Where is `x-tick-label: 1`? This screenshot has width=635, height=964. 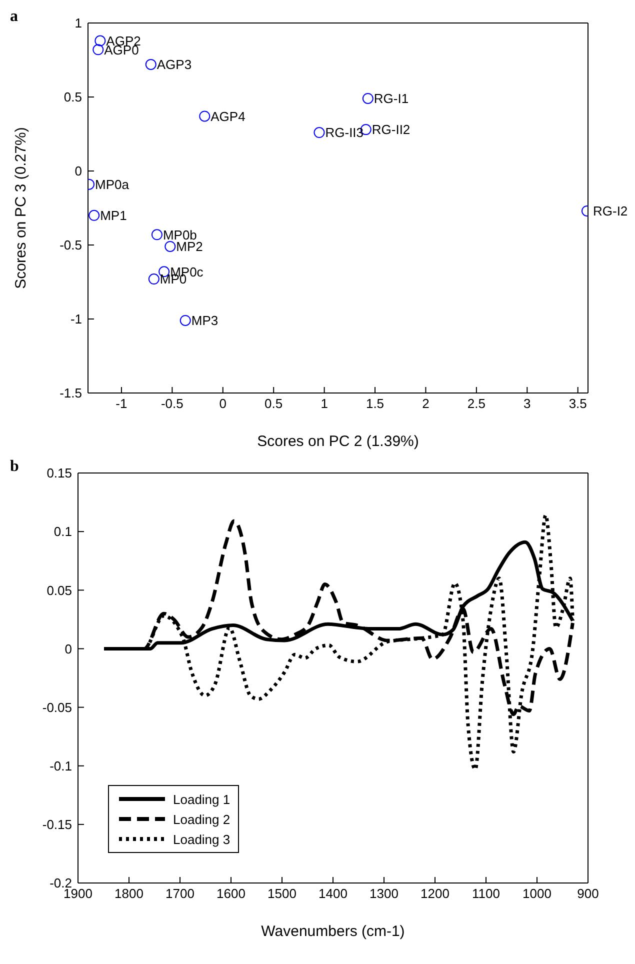 x-tick-label: 1 is located at coordinates (324, 404).